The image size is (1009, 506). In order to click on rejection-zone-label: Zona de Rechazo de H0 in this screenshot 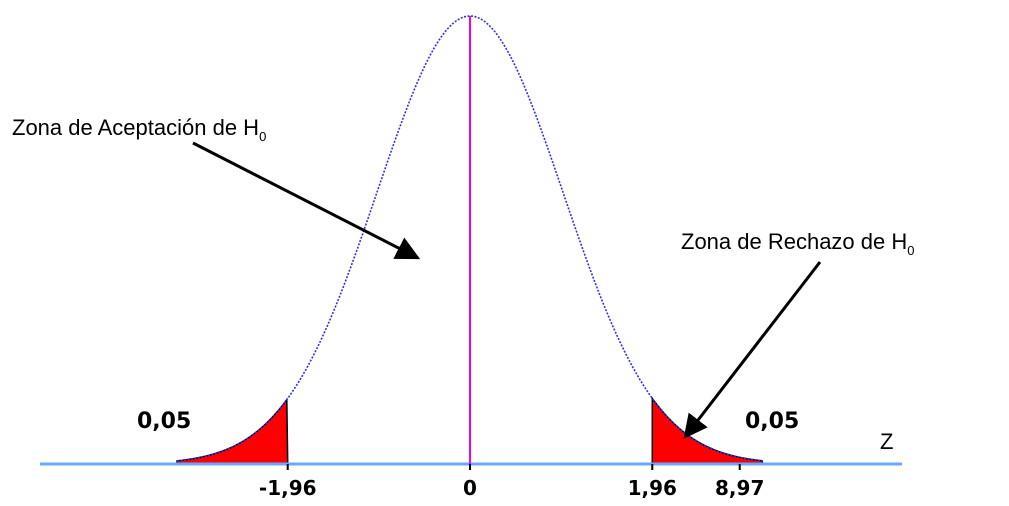, I will do `click(798, 243)`.